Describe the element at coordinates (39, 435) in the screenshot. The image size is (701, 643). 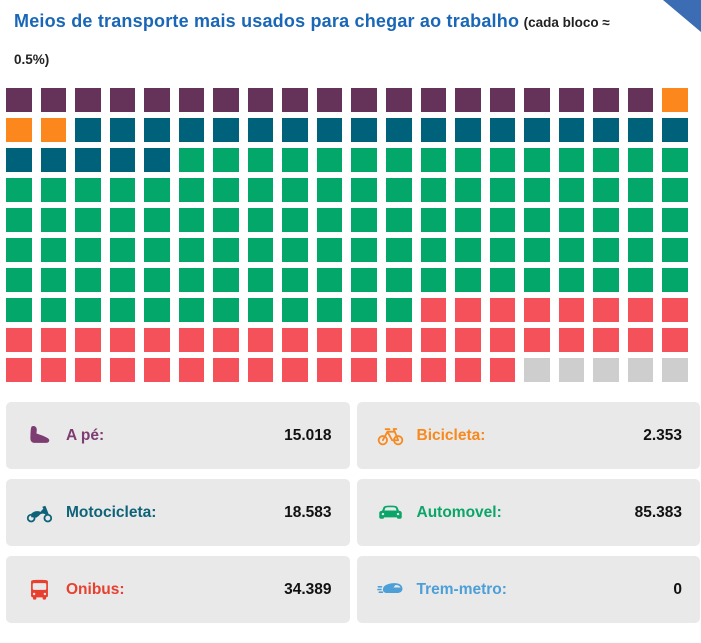
I see `foot-icon` at that location.